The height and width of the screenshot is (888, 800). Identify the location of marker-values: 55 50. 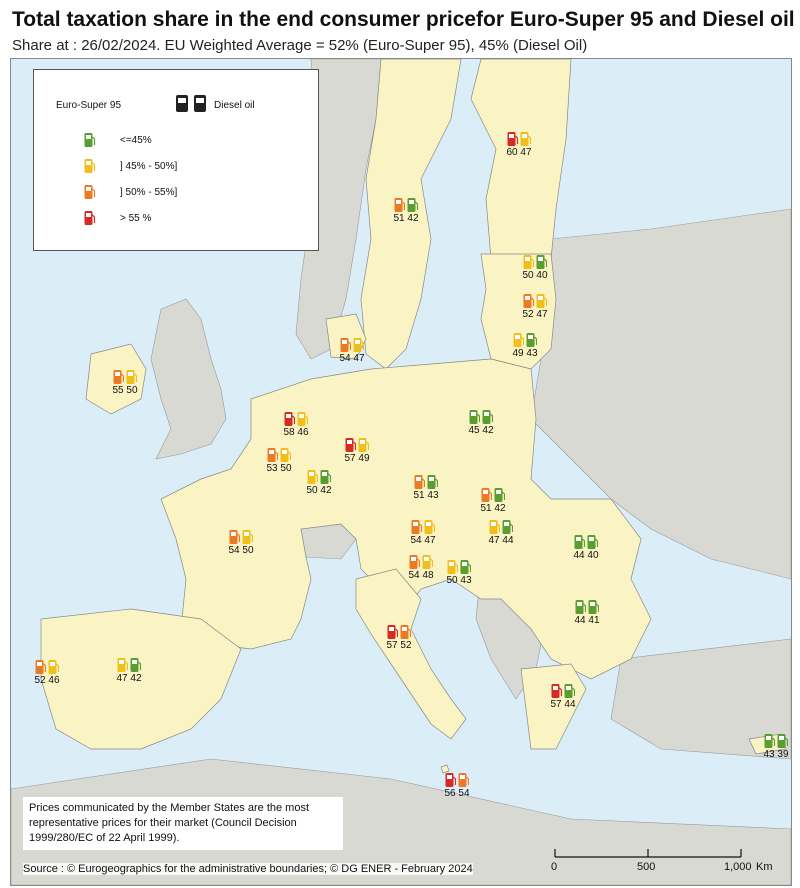
(125, 390).